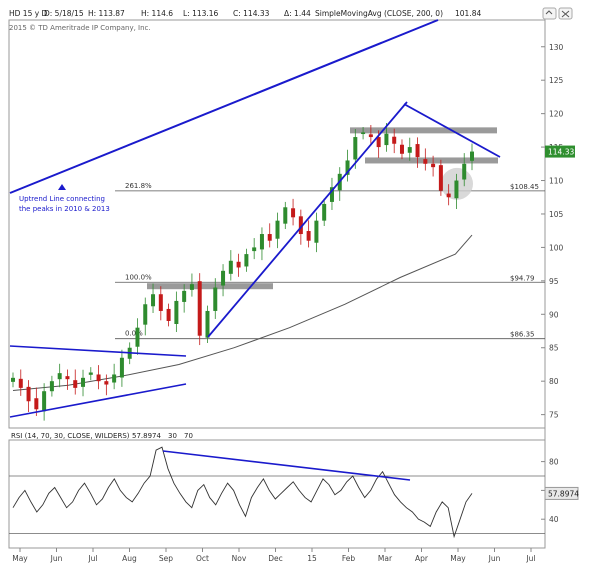 The width and height of the screenshot is (592, 572). Describe the element at coordinates (286, 465) in the screenshot. I see `rsi-divergence-line` at that location.